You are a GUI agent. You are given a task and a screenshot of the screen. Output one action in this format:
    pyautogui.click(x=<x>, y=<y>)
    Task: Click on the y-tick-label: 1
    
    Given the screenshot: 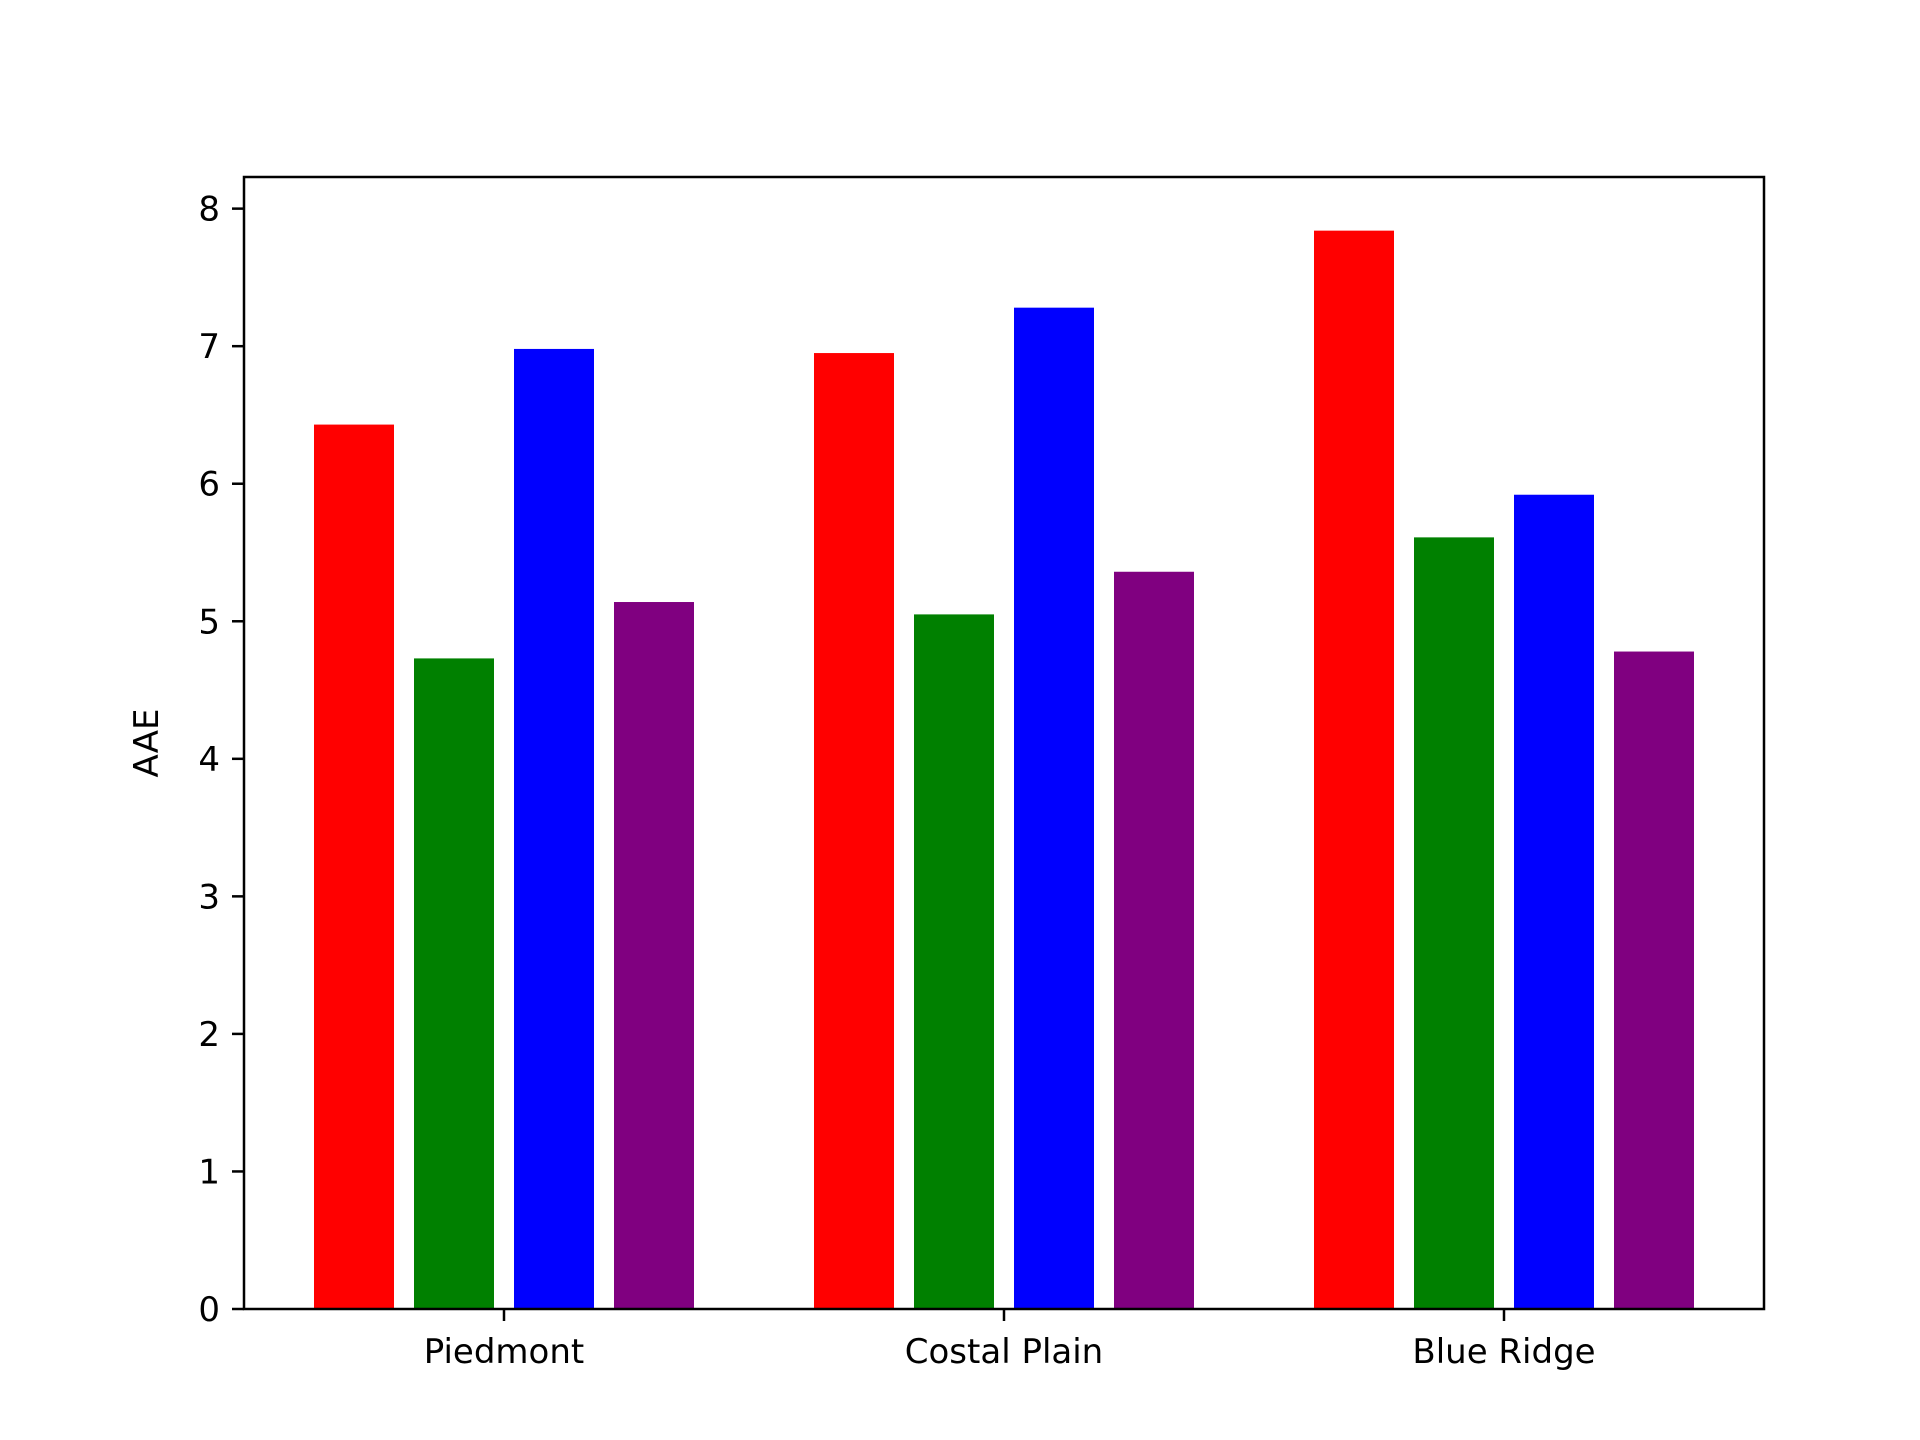 What is the action you would take?
    pyautogui.click(x=209, y=1172)
    